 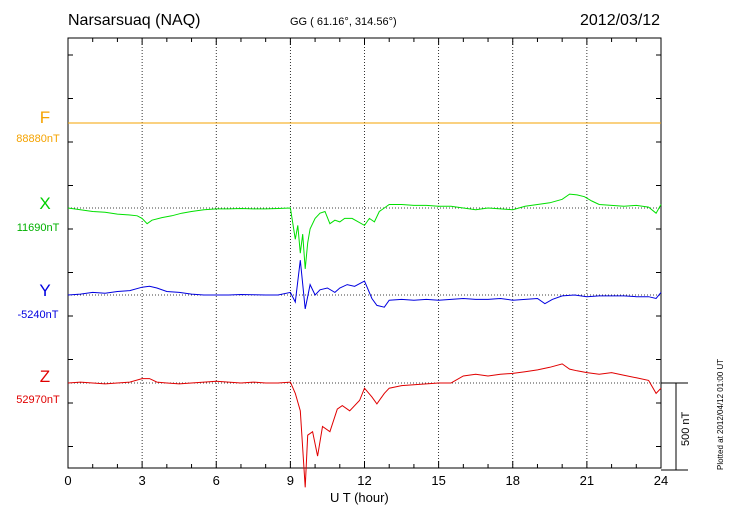 I want to click on station-title: Narsarsuaq (NAQ), so click(x=134, y=20).